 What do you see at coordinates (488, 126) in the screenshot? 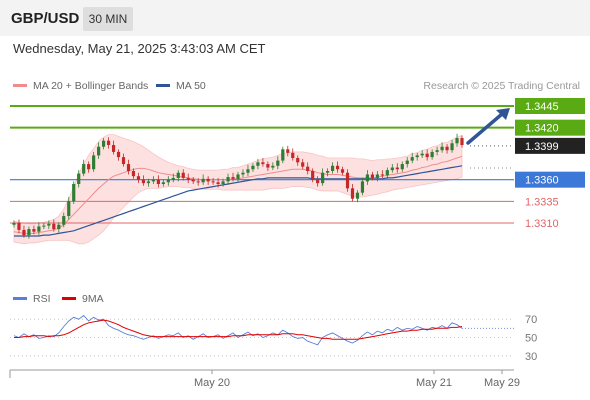
I see `projection` at bounding box center [488, 126].